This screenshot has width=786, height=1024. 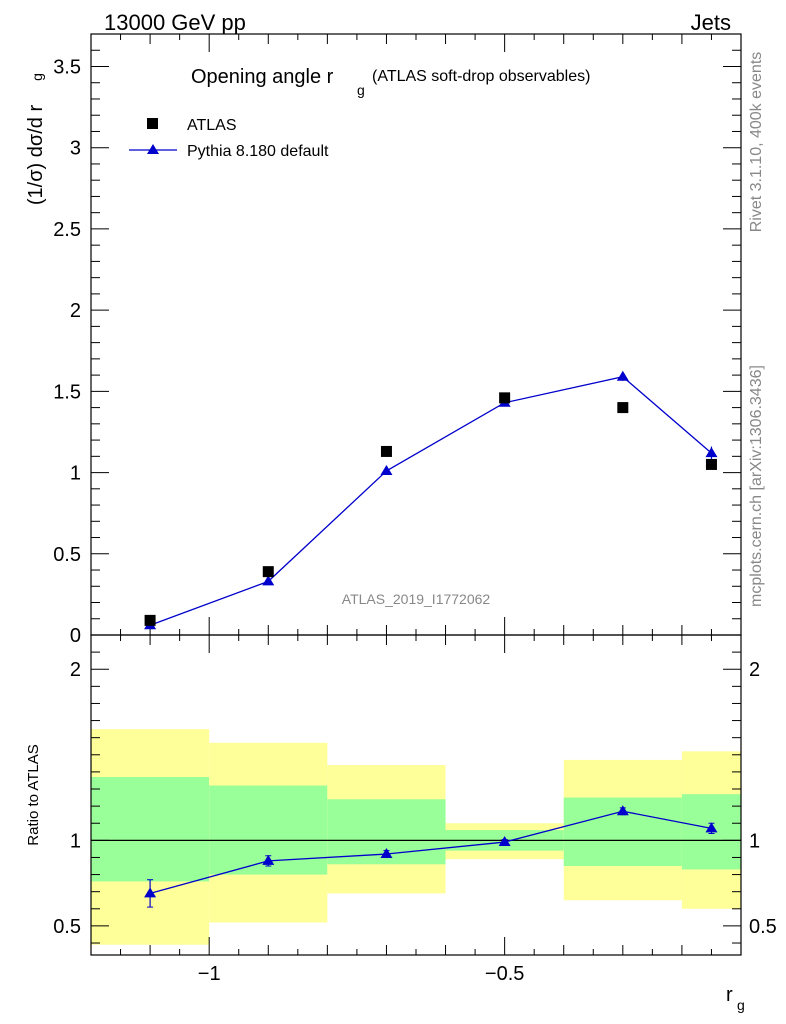 I want to click on rivet-version-label: Rivet 3.1.10, 400k events, so click(x=756, y=142).